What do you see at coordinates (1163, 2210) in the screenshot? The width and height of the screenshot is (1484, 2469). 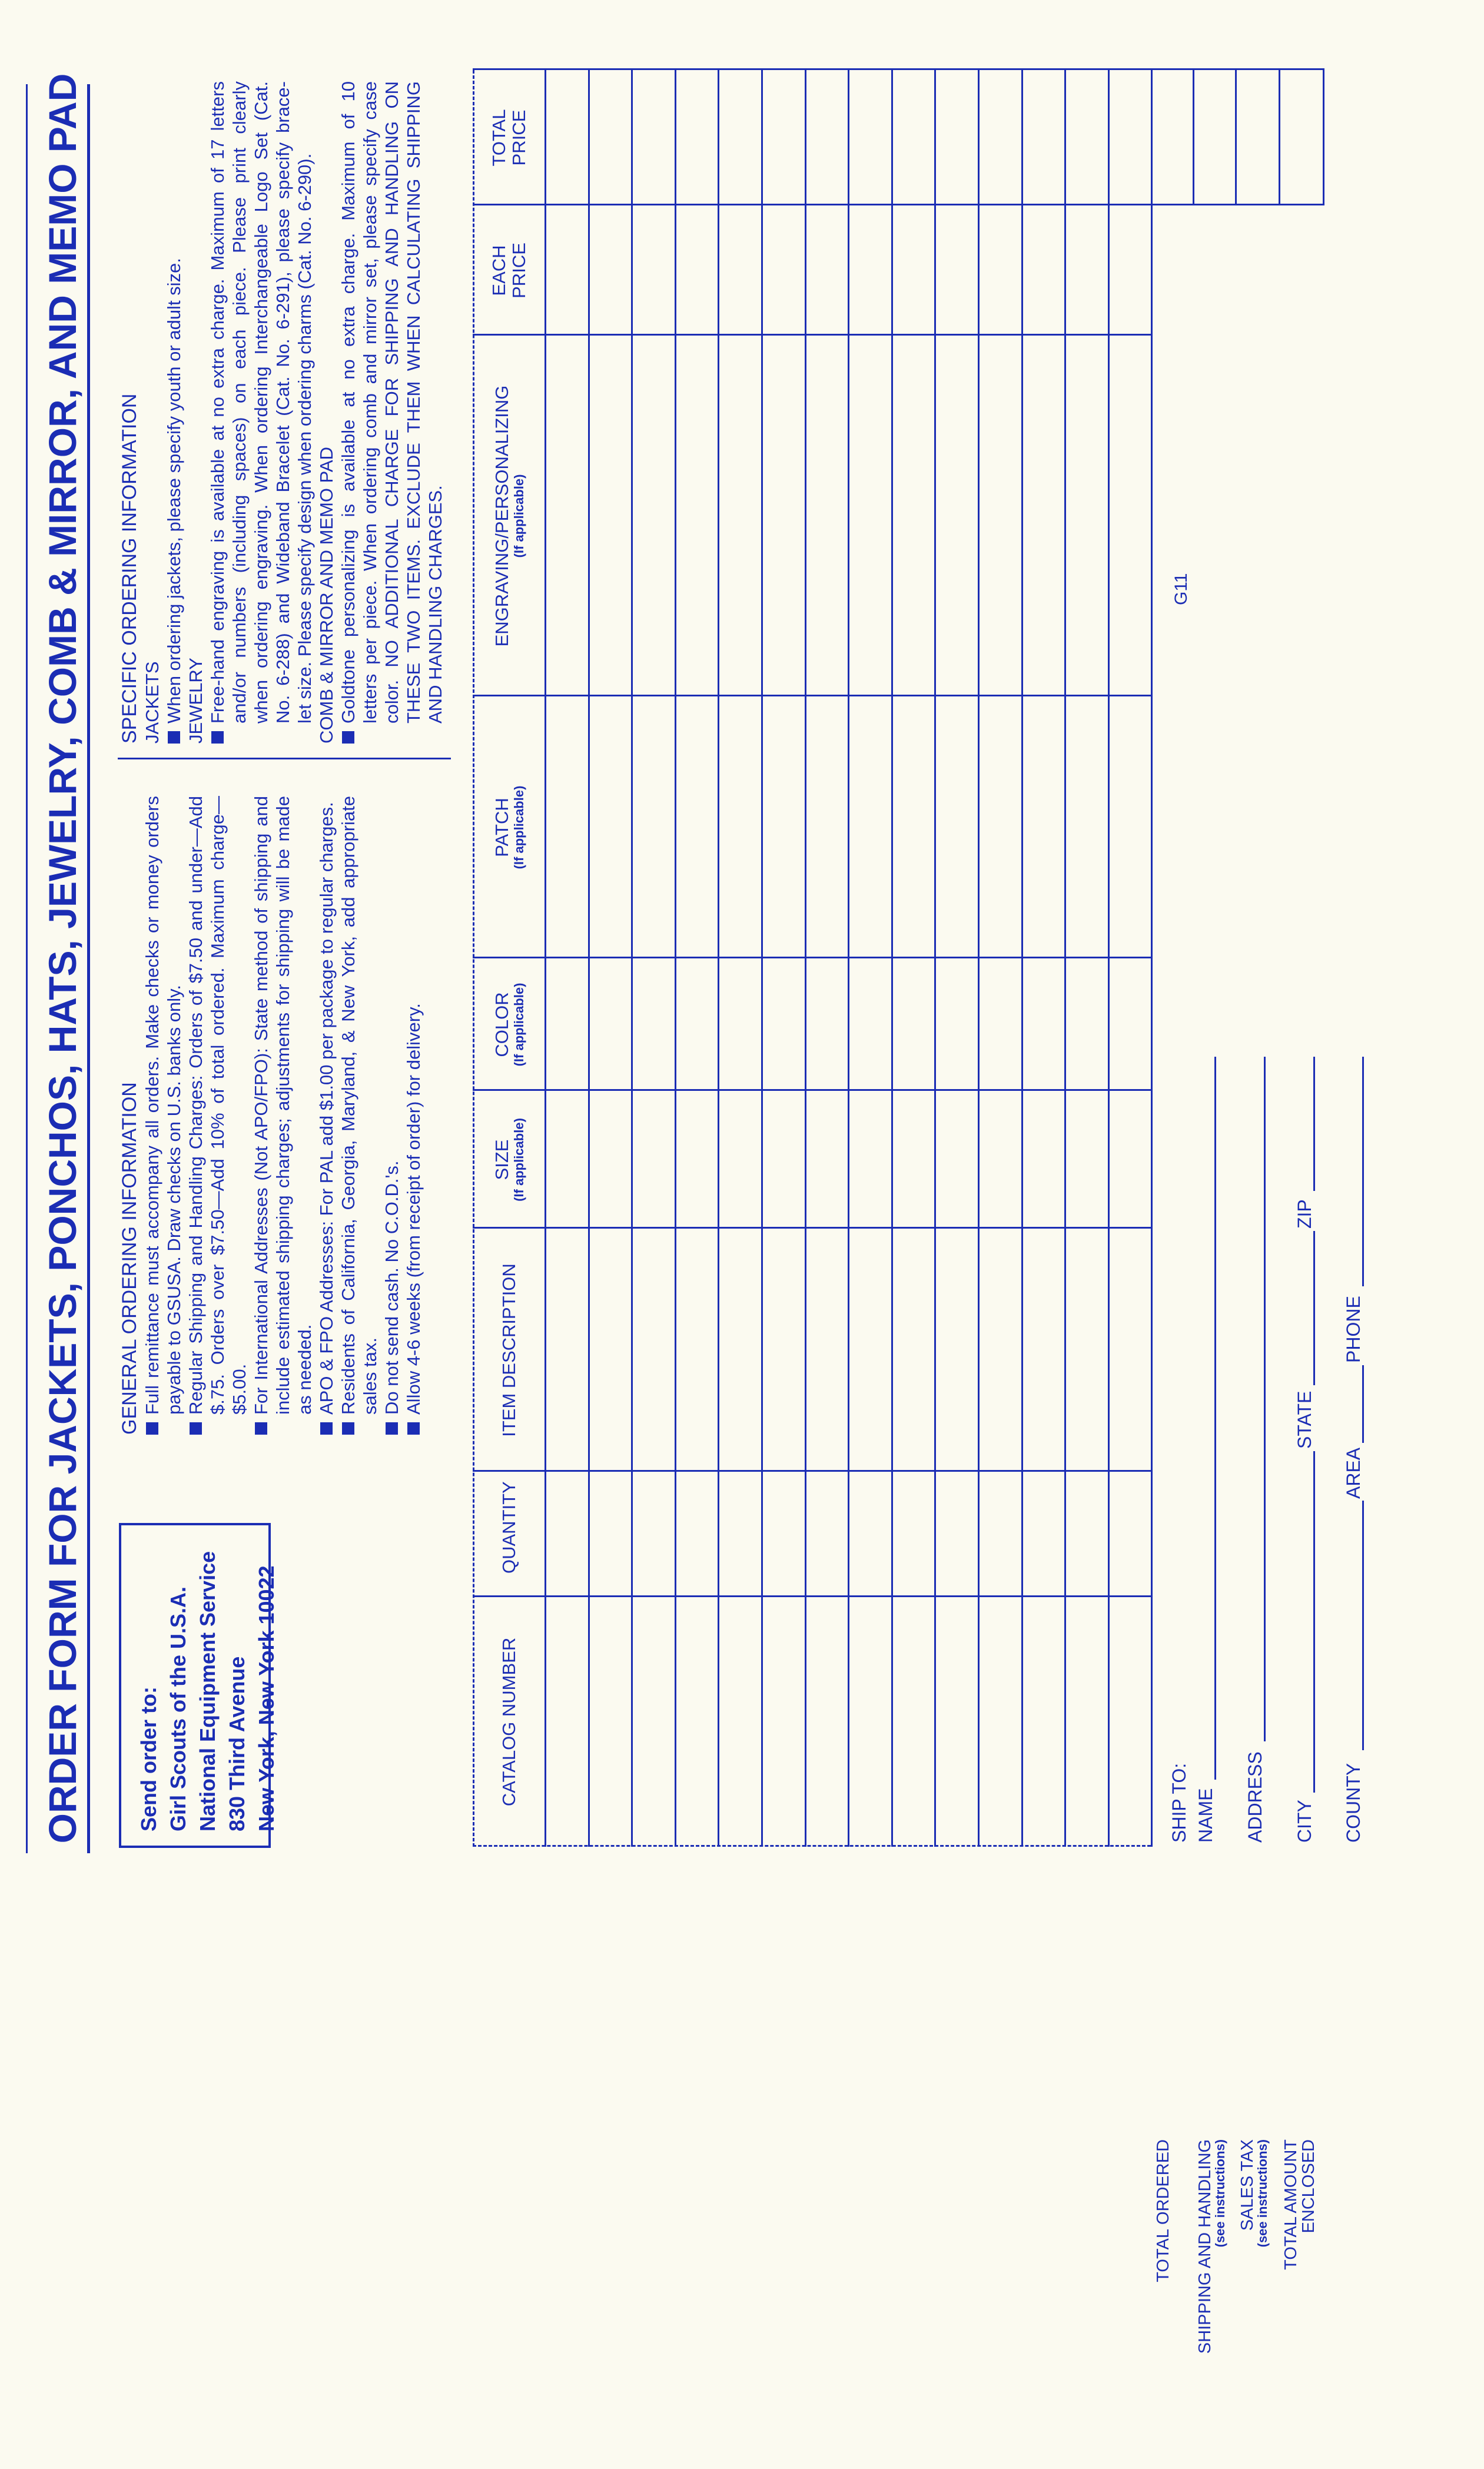 I see `total-label-text: TOTAL ORDERED` at bounding box center [1163, 2210].